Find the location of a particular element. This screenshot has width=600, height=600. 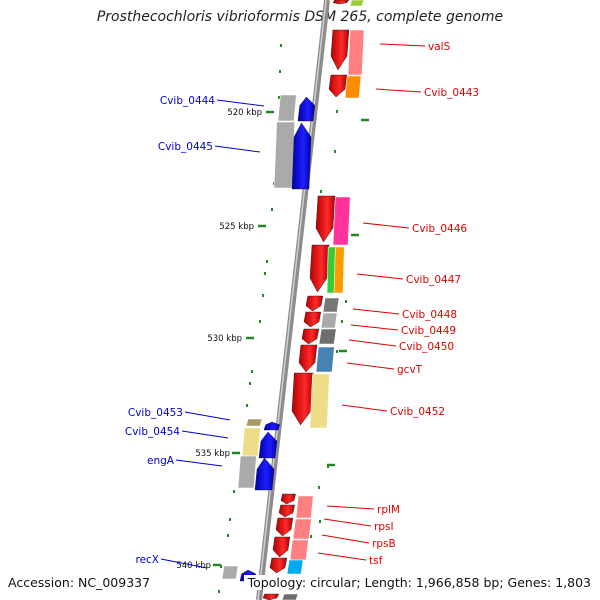

gene-label: Cvib_0450 is located at coordinates (426, 347).